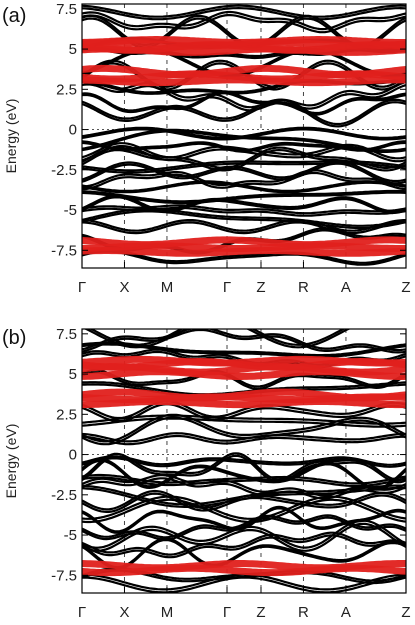 This screenshot has height=625, width=415. Describe the element at coordinates (14, 16) in the screenshot. I see `panel-label: (a)` at that location.